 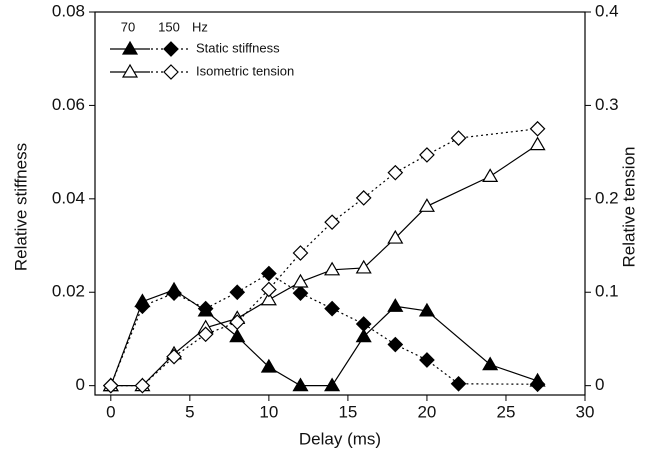 What do you see at coordinates (426, 411) in the screenshot?
I see `x-tick-label: 20` at bounding box center [426, 411].